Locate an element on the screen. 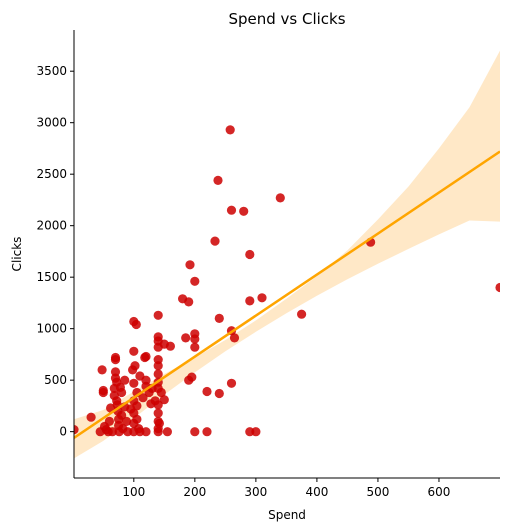  y-tick-label: 2500 is located at coordinates (51, 174).